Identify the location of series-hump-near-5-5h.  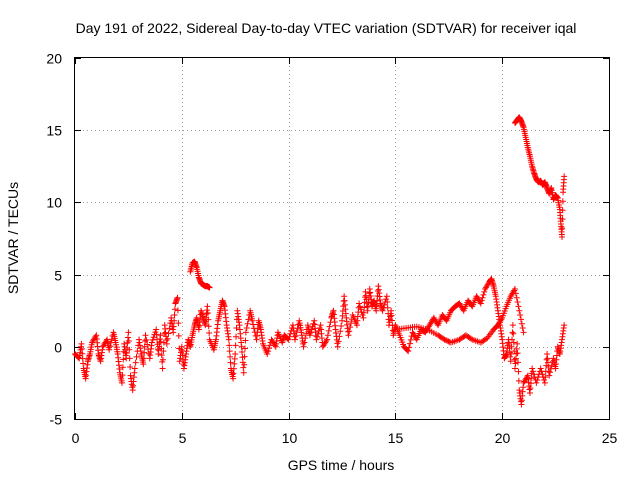
(200, 274).